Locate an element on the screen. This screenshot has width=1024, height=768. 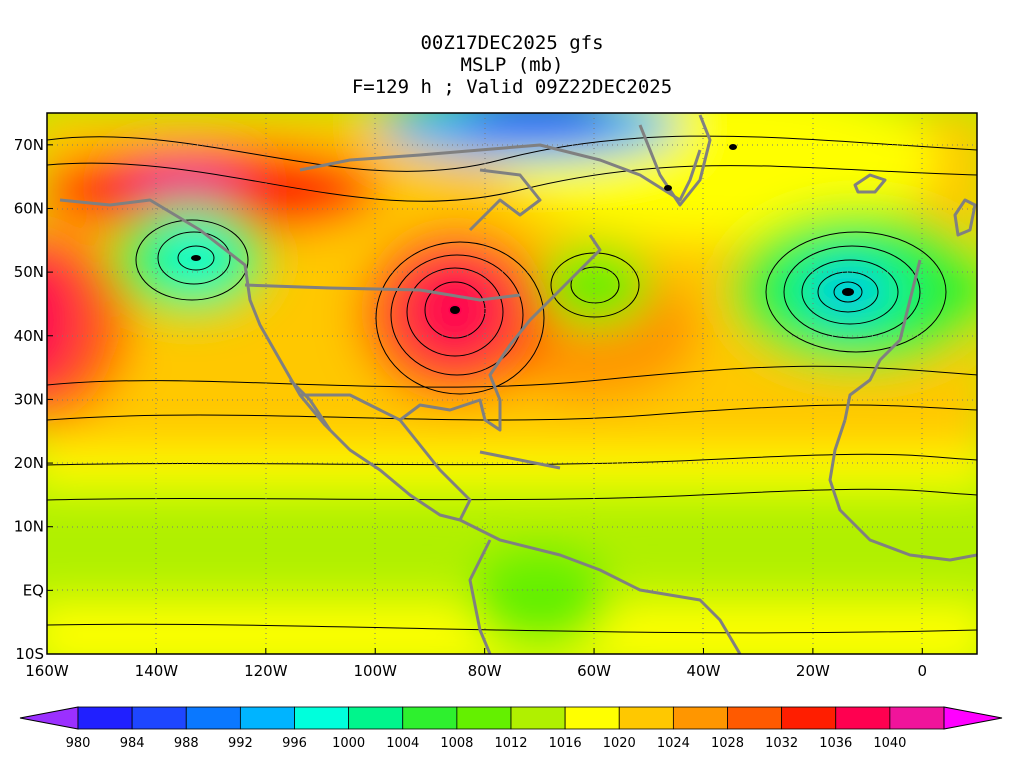
lon-label-100w: 100W is located at coordinates (376, 671).